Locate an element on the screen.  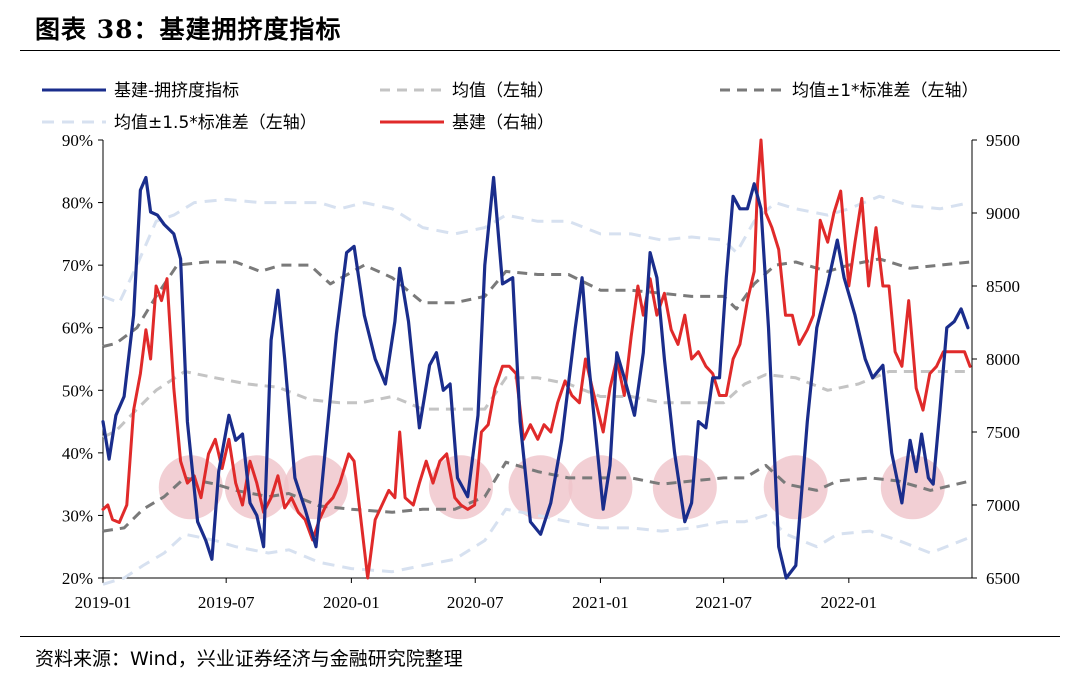
x-tick-label: 2020-01 is located at coordinates (351, 602).